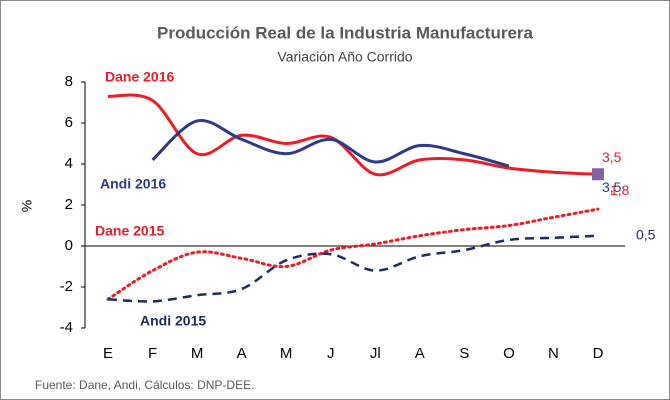 The width and height of the screenshot is (670, 400). What do you see at coordinates (27, 206) in the screenshot?
I see `y-axis-label: %` at bounding box center [27, 206].